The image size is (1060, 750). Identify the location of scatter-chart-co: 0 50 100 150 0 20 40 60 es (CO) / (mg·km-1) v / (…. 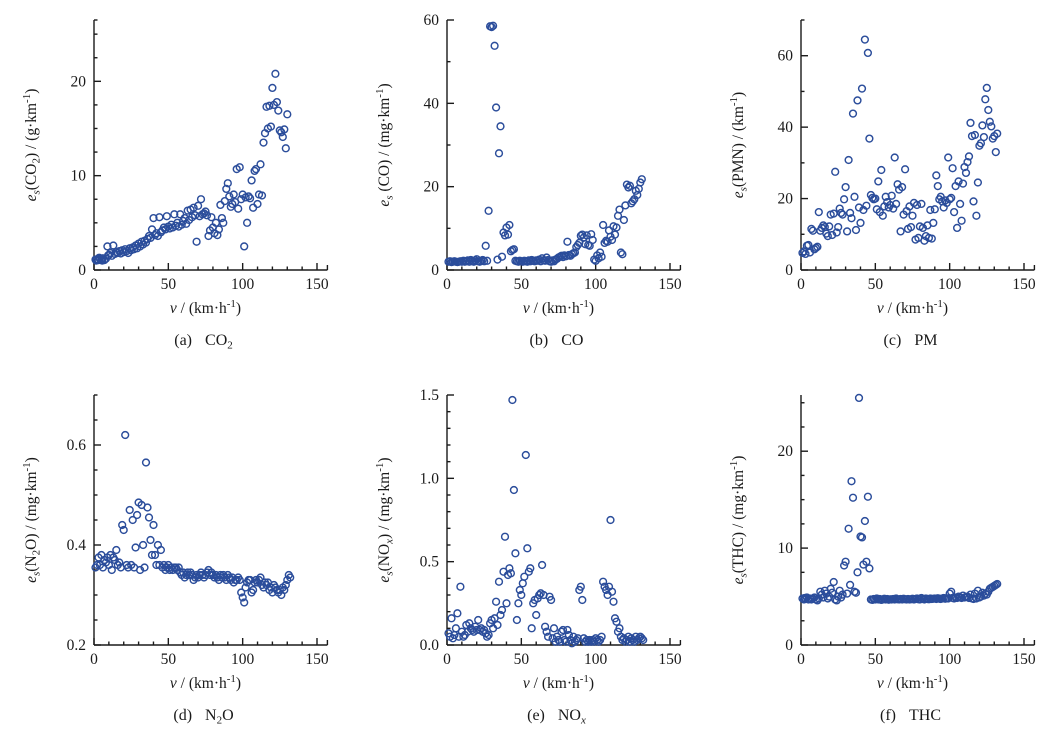
(528, 180).